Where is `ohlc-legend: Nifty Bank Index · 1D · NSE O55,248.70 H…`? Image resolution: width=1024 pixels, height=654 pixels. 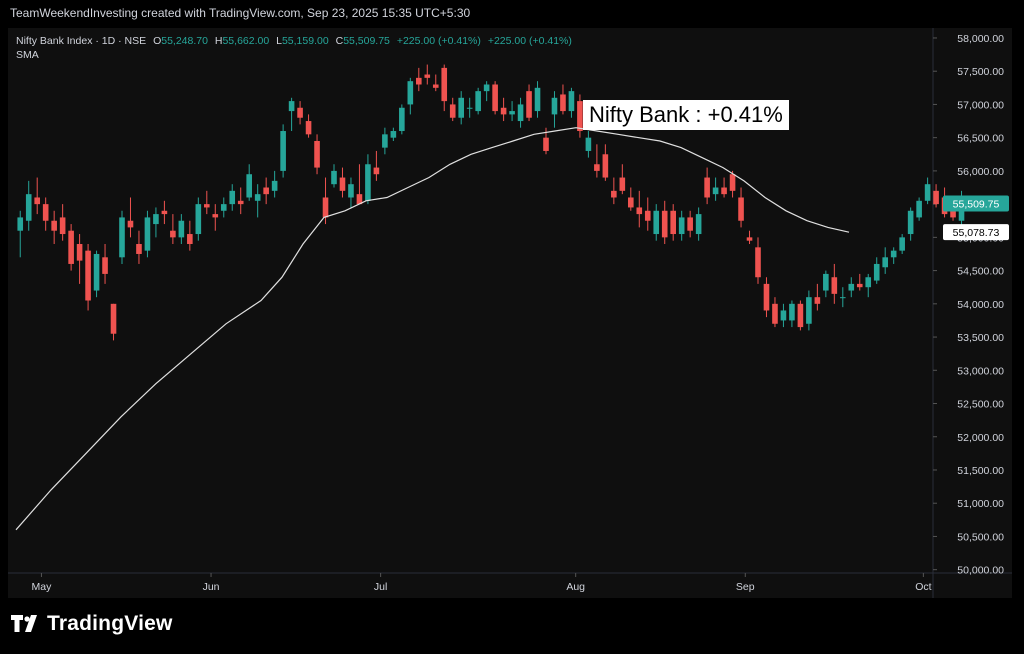
ohlc-legend: Nifty Bank Index · 1D · NSE O55,248.70 H… is located at coordinates (294, 48).